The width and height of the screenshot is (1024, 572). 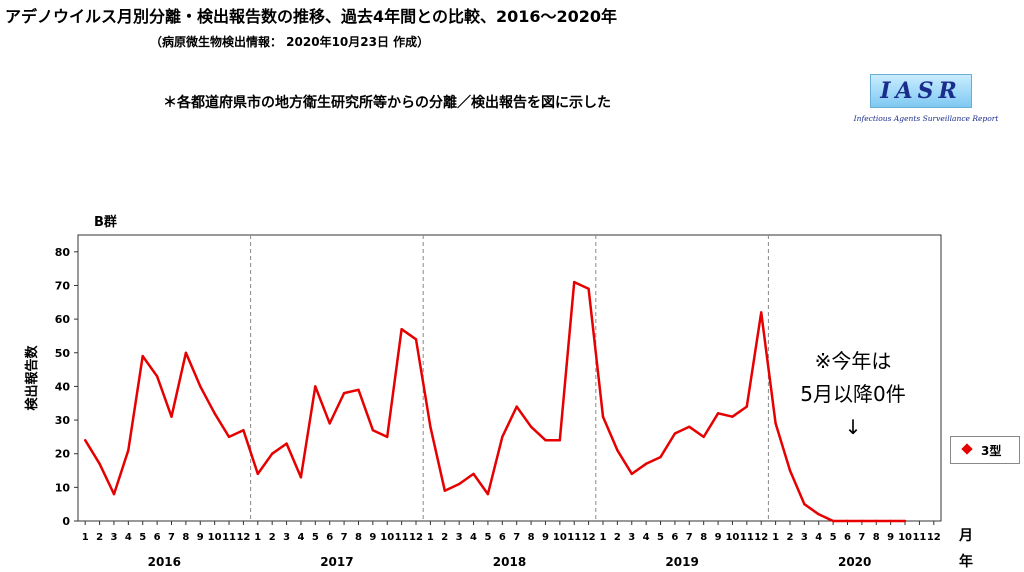 What do you see at coordinates (966, 561) in the screenshot?
I see `x-axis-unit-year: 年` at bounding box center [966, 561].